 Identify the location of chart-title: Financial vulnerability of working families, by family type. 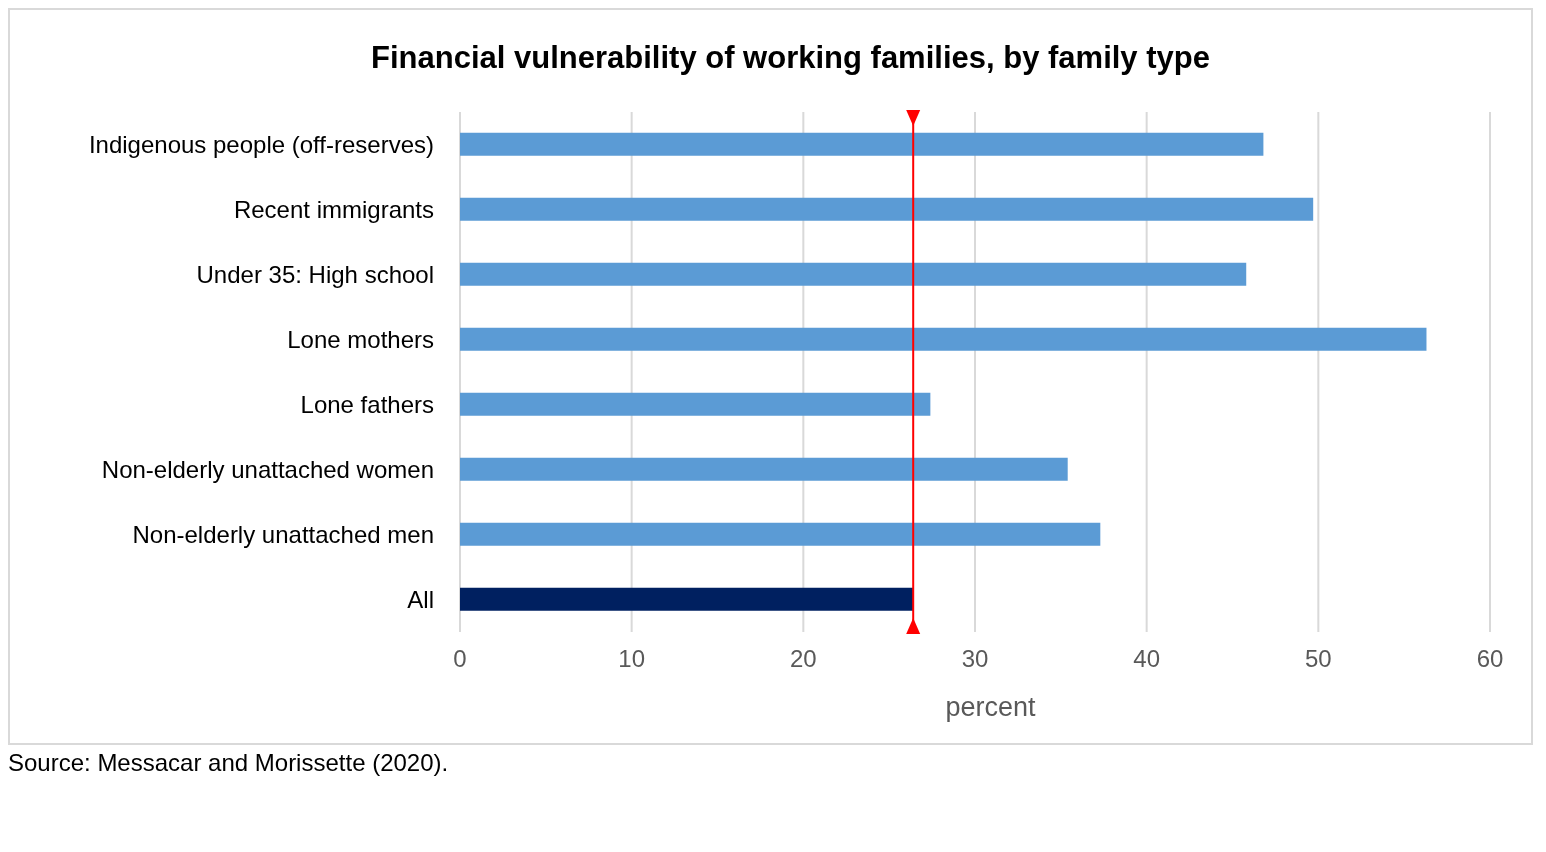
(790, 58).